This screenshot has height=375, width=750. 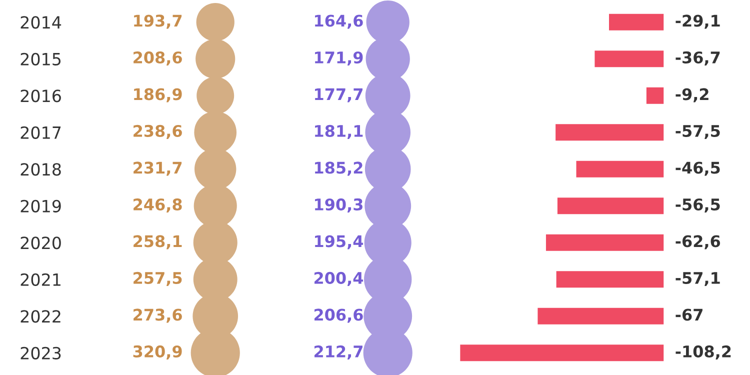 What do you see at coordinates (703, 352) in the screenshot?
I see `data-label: -108,2` at bounding box center [703, 352].